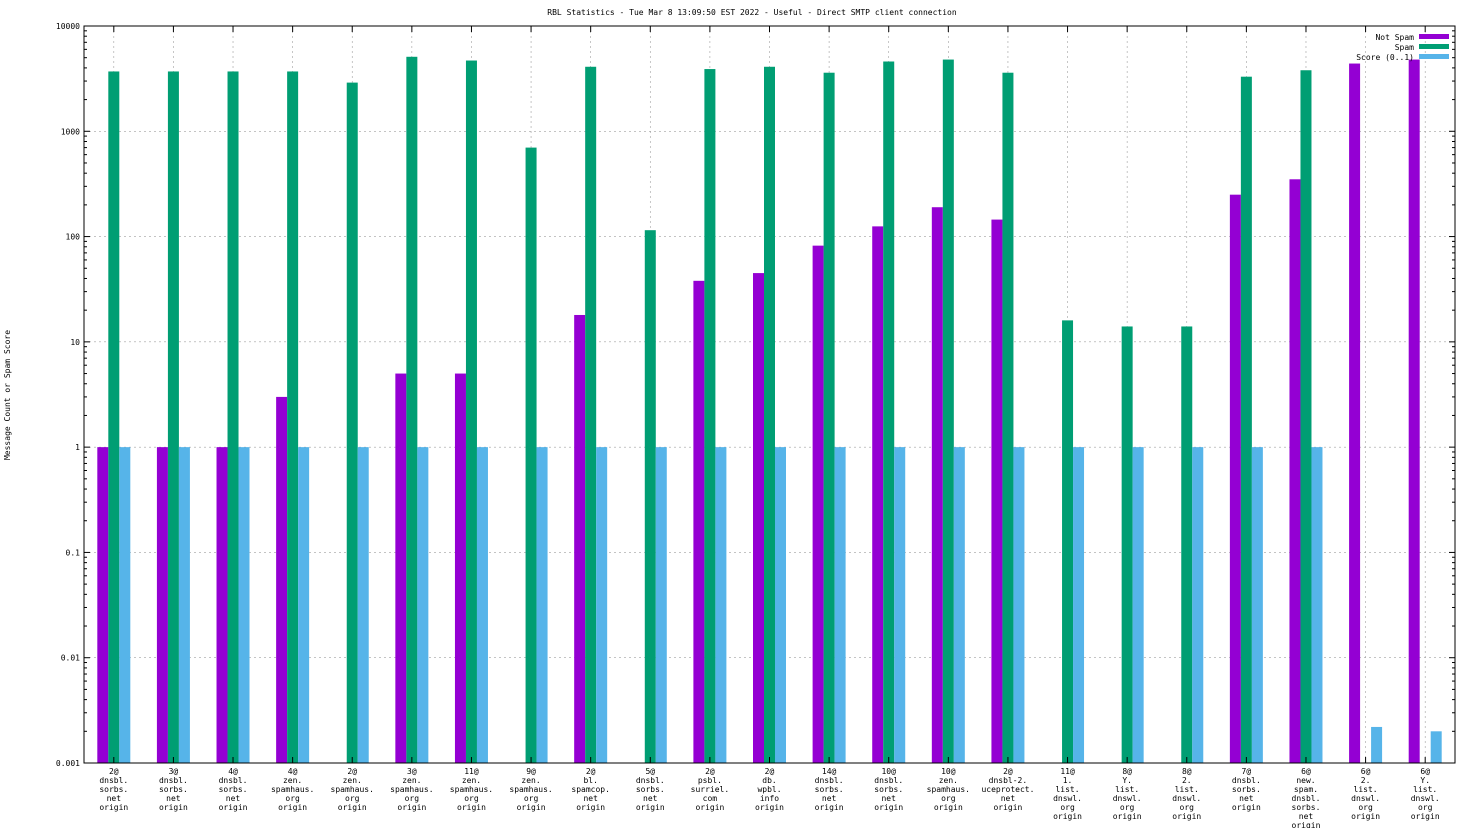 This screenshot has width=1472, height=828. Describe the element at coordinates (1187, 789) in the screenshot. I see `x-tick-label: list.` at that location.